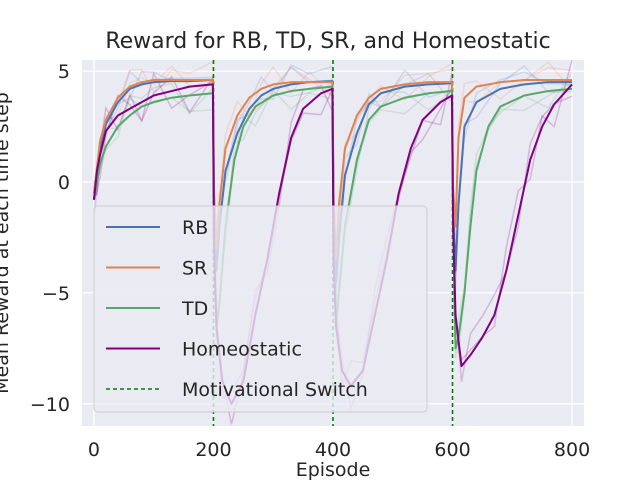  I want to click on y-tick-label: −10, so click(50, 405).